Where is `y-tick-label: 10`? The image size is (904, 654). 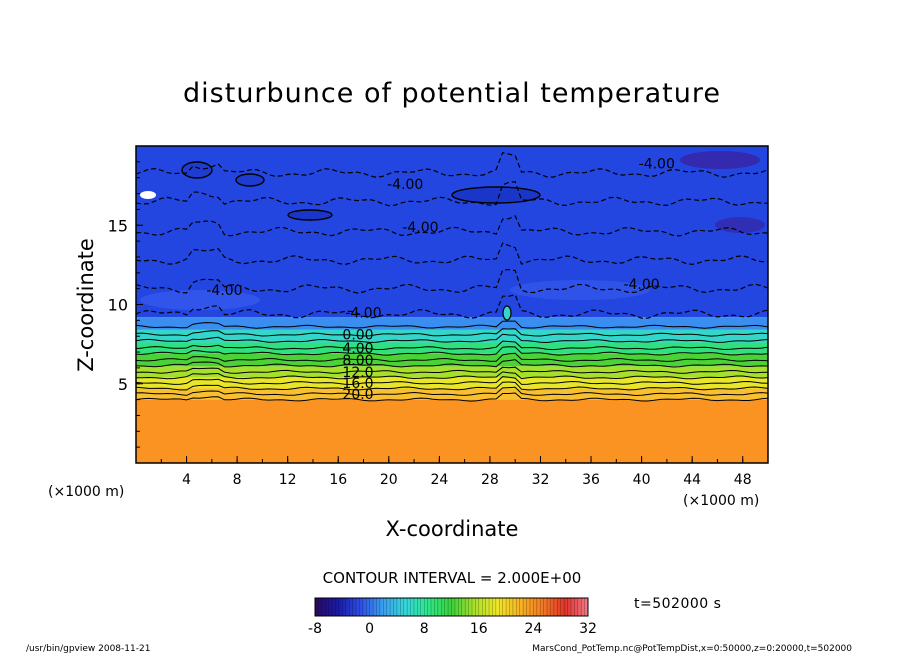
y-tick-label: 10 is located at coordinates (118, 305).